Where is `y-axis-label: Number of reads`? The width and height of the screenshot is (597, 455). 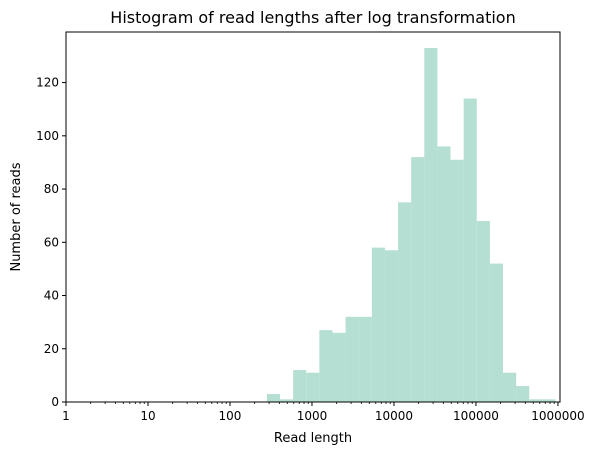 y-axis-label: Number of reads is located at coordinates (16, 216).